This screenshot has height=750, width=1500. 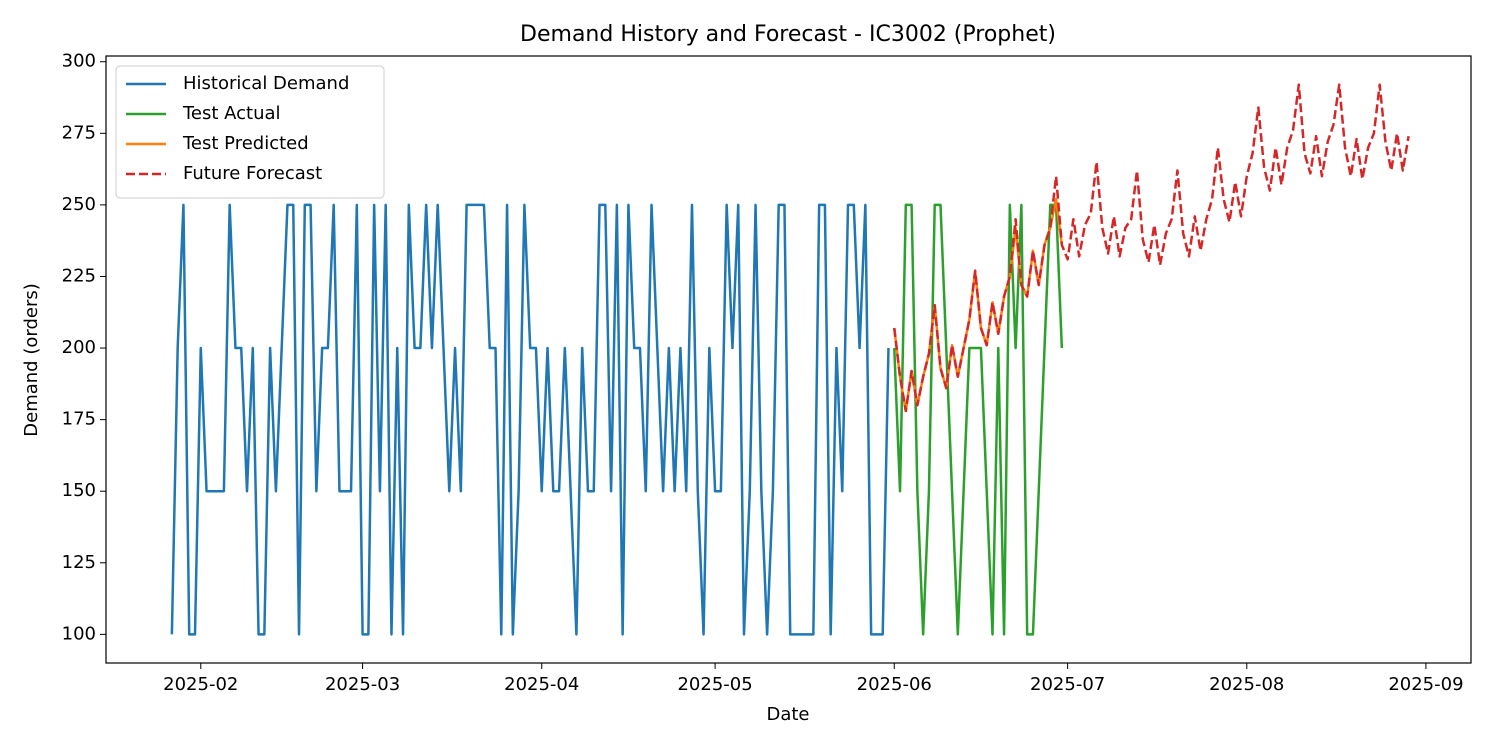 I want to click on y-tick-label: 150, so click(x=79, y=490).